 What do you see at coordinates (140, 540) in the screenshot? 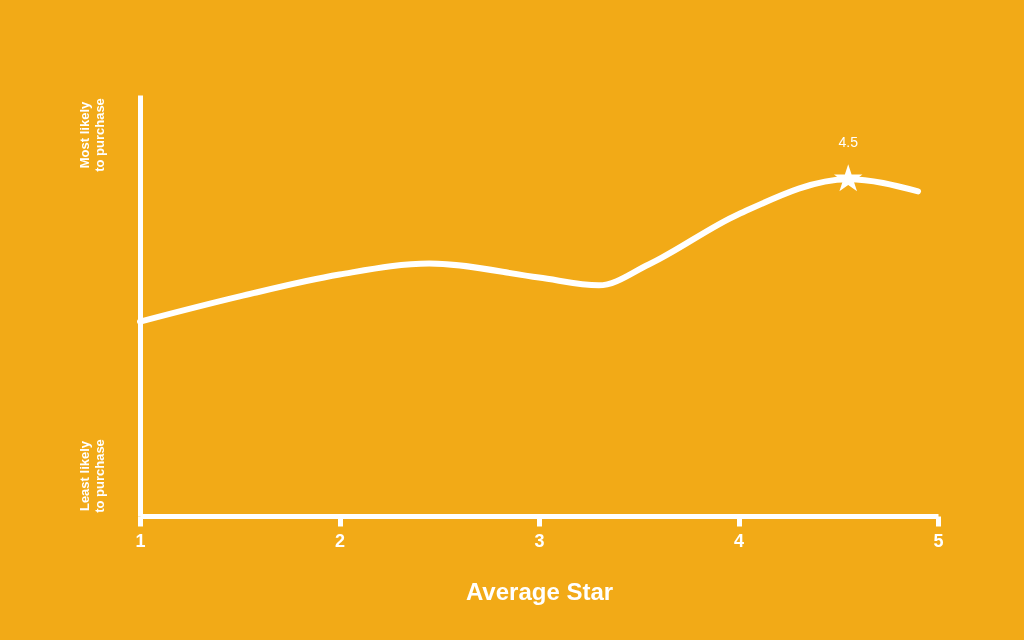
I see `x-tick-label: 1` at bounding box center [140, 540].